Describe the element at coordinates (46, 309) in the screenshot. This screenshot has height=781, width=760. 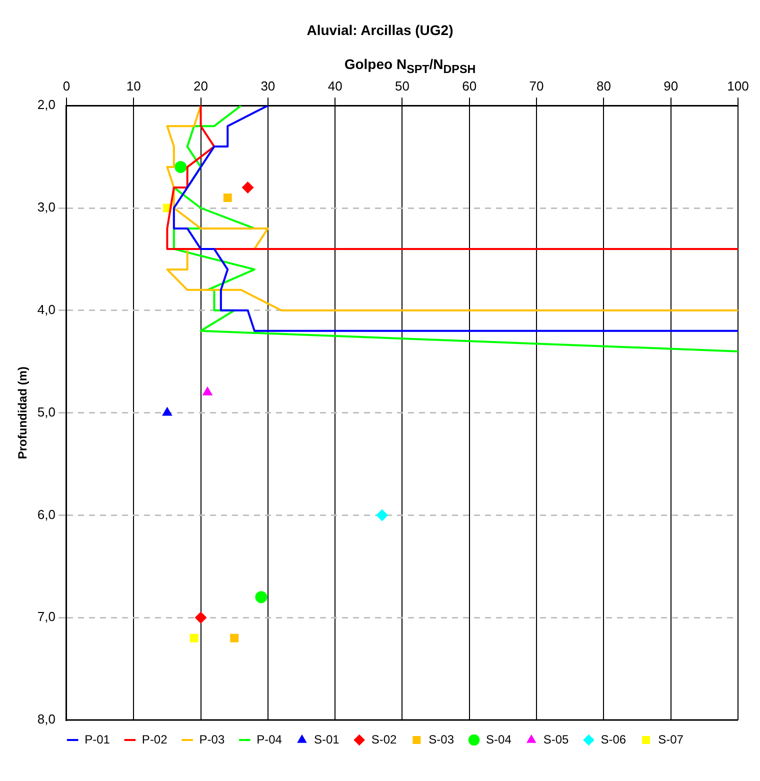
I see `y-tick-label: 4,0` at that location.